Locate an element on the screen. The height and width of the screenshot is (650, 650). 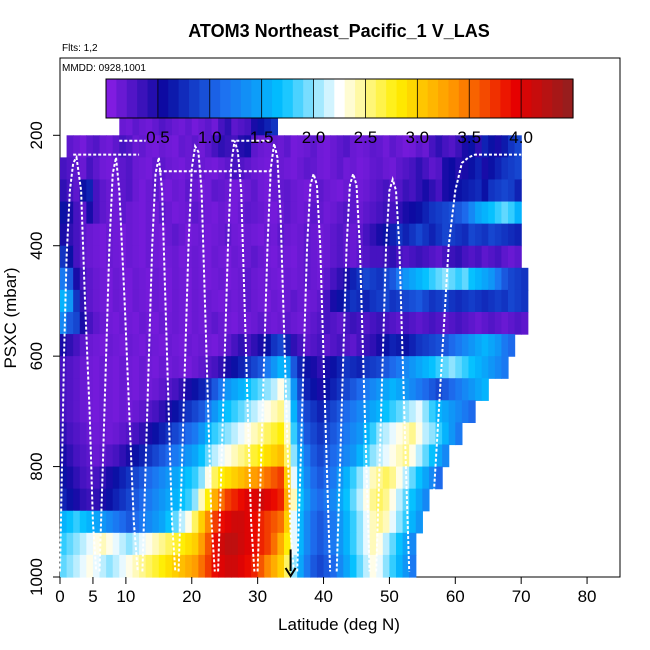
marker-arrow is located at coordinates (290, 563).